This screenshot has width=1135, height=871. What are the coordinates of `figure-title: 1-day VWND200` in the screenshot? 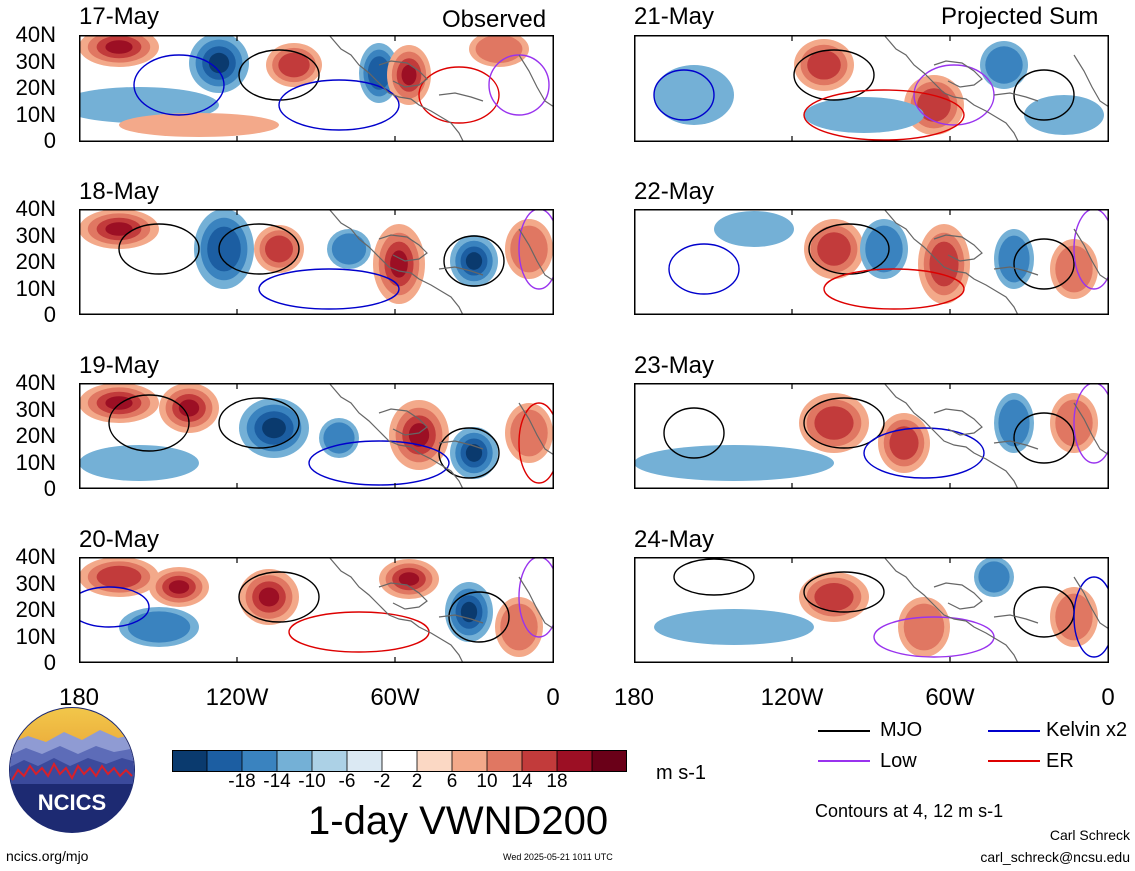 It's located at (458, 821).